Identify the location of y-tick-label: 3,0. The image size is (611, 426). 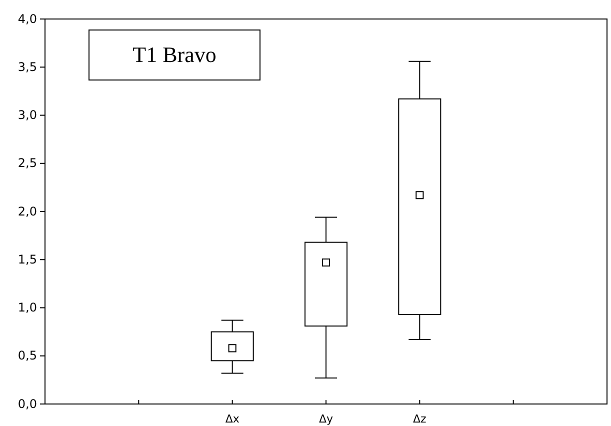
(27, 115).